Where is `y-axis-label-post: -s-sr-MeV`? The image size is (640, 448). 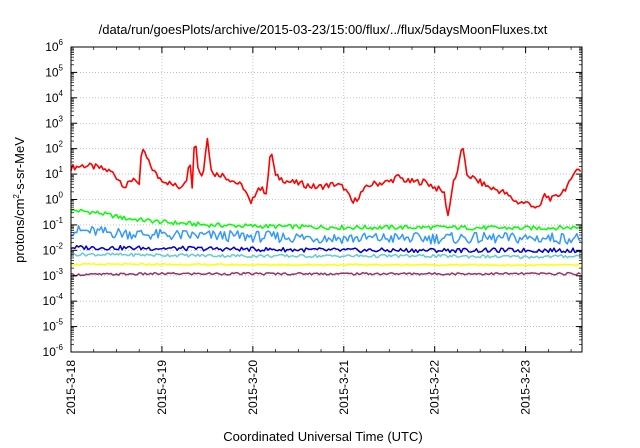 y-axis-label-post: -s-sr-MeV is located at coordinates (19, 165).